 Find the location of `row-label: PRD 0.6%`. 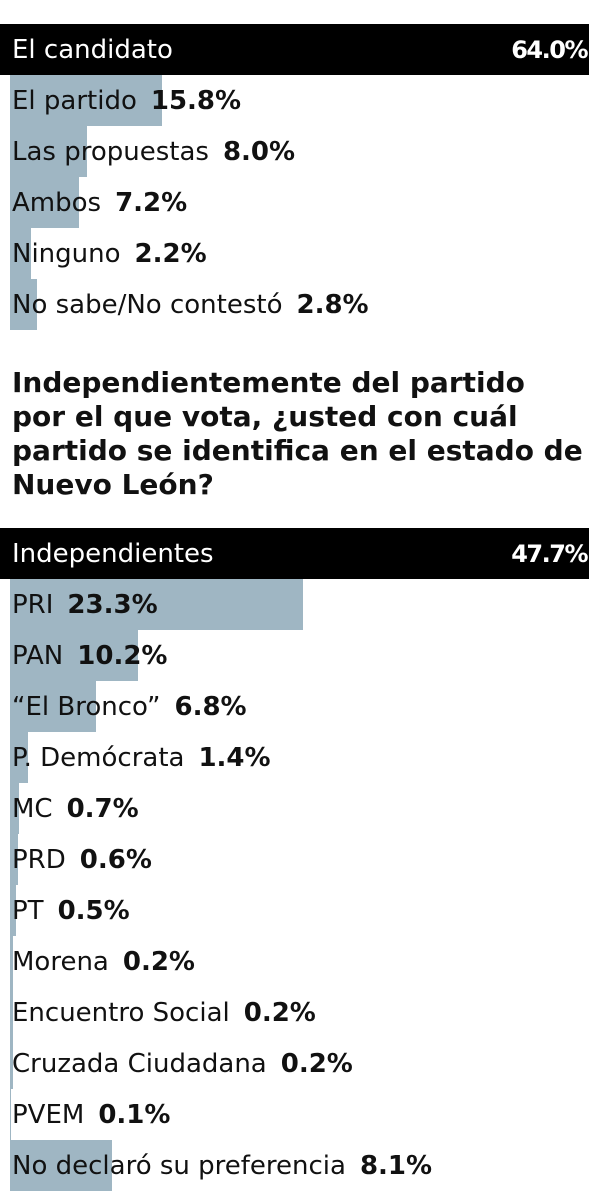

row-label: PRD 0.6% is located at coordinates (82, 859).